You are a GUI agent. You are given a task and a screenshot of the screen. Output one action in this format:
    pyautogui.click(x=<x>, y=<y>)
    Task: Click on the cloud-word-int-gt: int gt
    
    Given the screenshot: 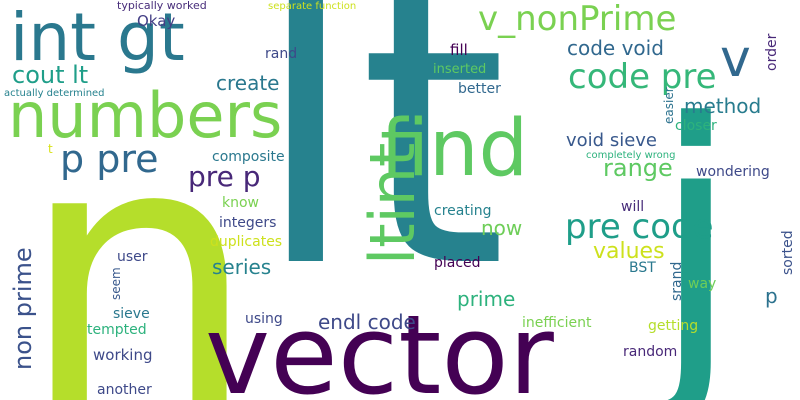 What is the action you would take?
    pyautogui.click(x=97, y=38)
    